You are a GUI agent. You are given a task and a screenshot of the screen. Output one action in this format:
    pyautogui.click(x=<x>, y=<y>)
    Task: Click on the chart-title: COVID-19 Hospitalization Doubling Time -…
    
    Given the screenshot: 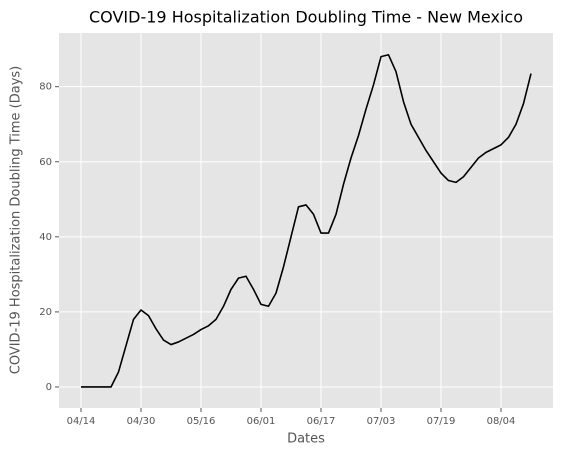 What is the action you would take?
    pyautogui.click(x=306, y=17)
    